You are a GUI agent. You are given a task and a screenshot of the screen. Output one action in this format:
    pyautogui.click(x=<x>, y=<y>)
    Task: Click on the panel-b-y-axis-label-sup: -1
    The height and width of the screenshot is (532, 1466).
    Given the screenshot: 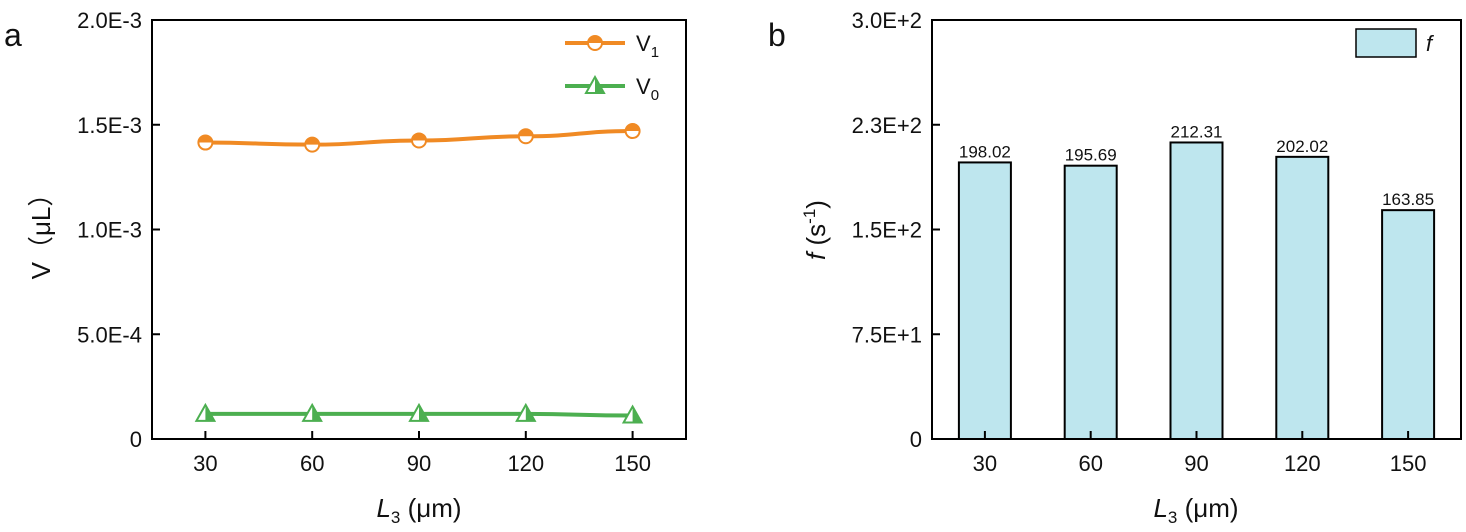 What is the action you would take?
    pyautogui.click(x=809, y=216)
    